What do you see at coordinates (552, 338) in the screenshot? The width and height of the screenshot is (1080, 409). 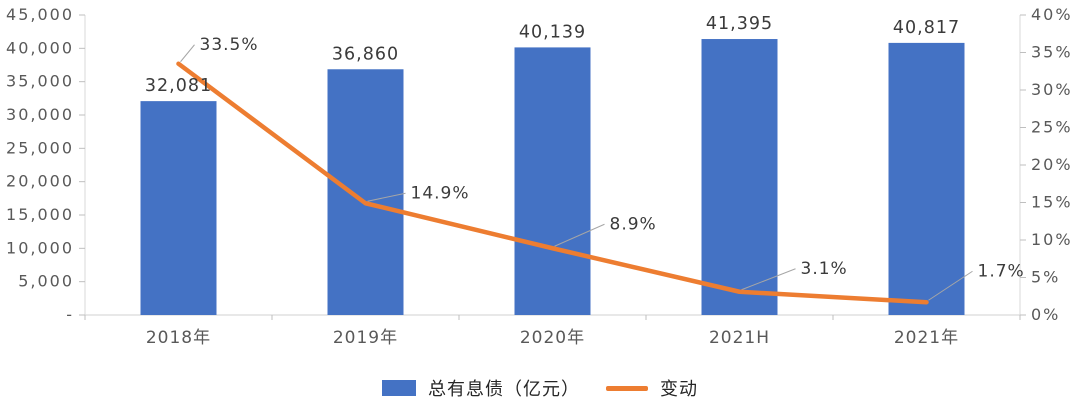 I see `svg-text: 2020年` at bounding box center [552, 338].